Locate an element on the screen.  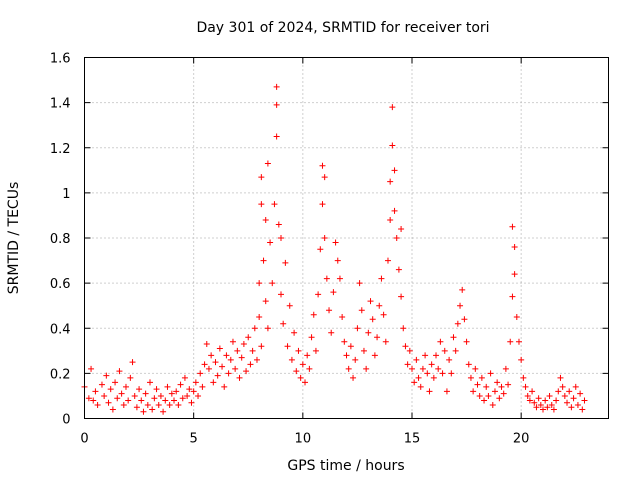
y-tick-label: 0.4 is located at coordinates (60, 329).